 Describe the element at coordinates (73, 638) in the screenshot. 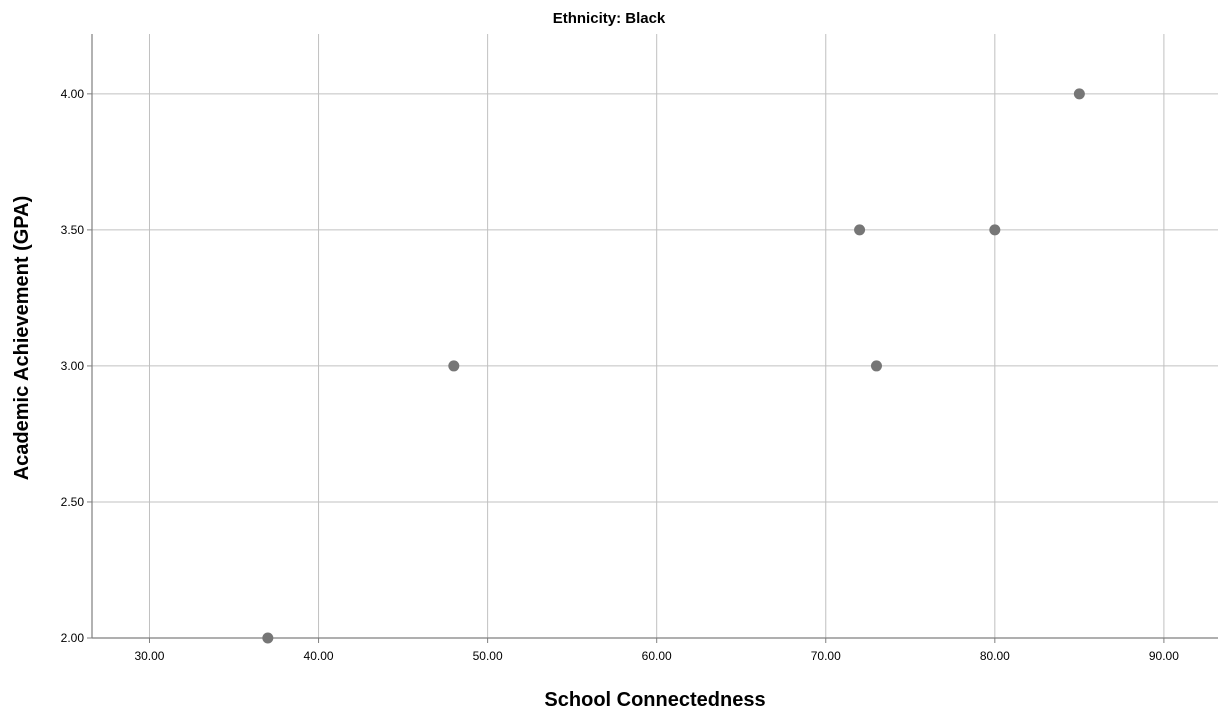

I see `y-tick-label: 2.00` at that location.